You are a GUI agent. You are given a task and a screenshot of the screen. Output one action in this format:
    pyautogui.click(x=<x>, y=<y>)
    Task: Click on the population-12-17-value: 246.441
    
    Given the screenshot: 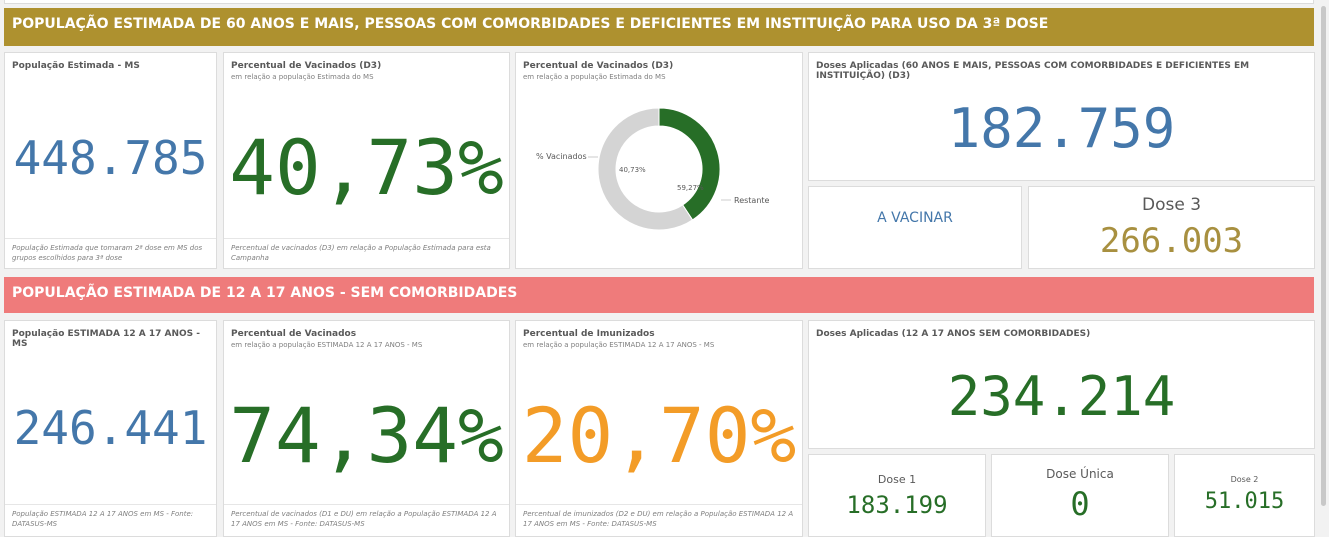 What is the action you would take?
    pyautogui.click(x=110, y=428)
    